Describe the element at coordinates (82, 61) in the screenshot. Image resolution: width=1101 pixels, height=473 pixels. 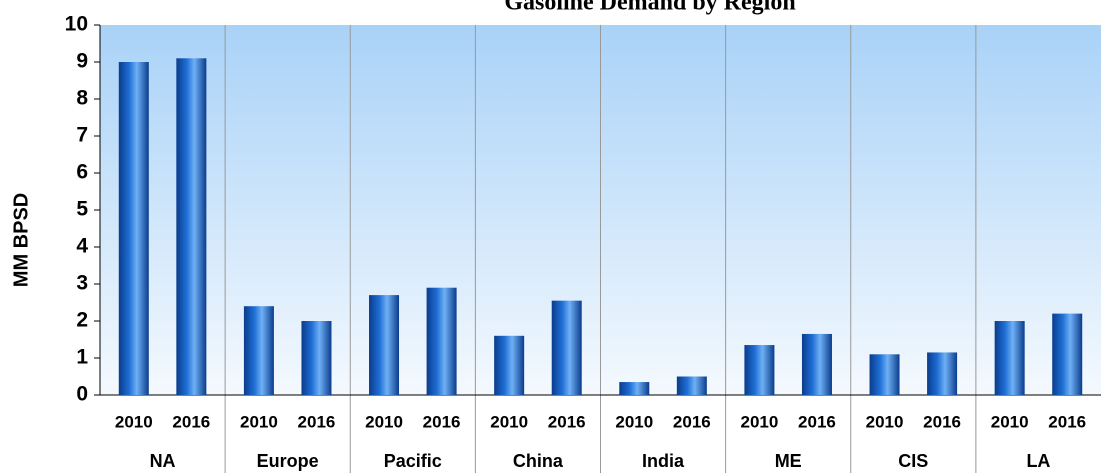
I see `y-tick-label: 9` at that location.